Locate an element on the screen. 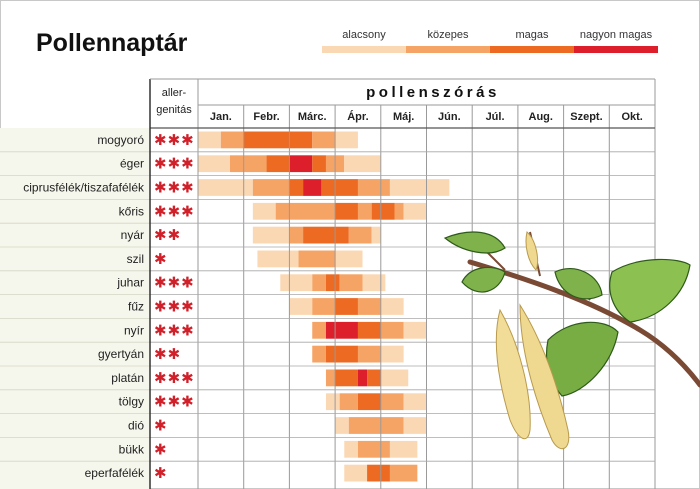 The width and height of the screenshot is (700, 489). legend: alacsony közepes magas nagyon magas is located at coordinates (490, 41).